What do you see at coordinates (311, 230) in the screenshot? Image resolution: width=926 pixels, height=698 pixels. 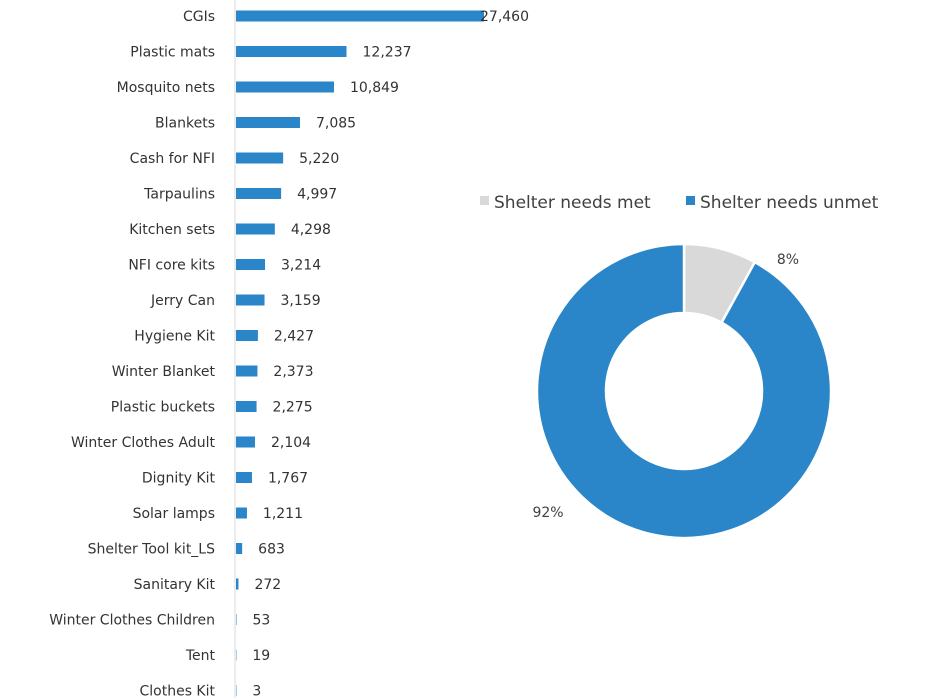 I see `bar-value-label: 4,298` at bounding box center [311, 230].